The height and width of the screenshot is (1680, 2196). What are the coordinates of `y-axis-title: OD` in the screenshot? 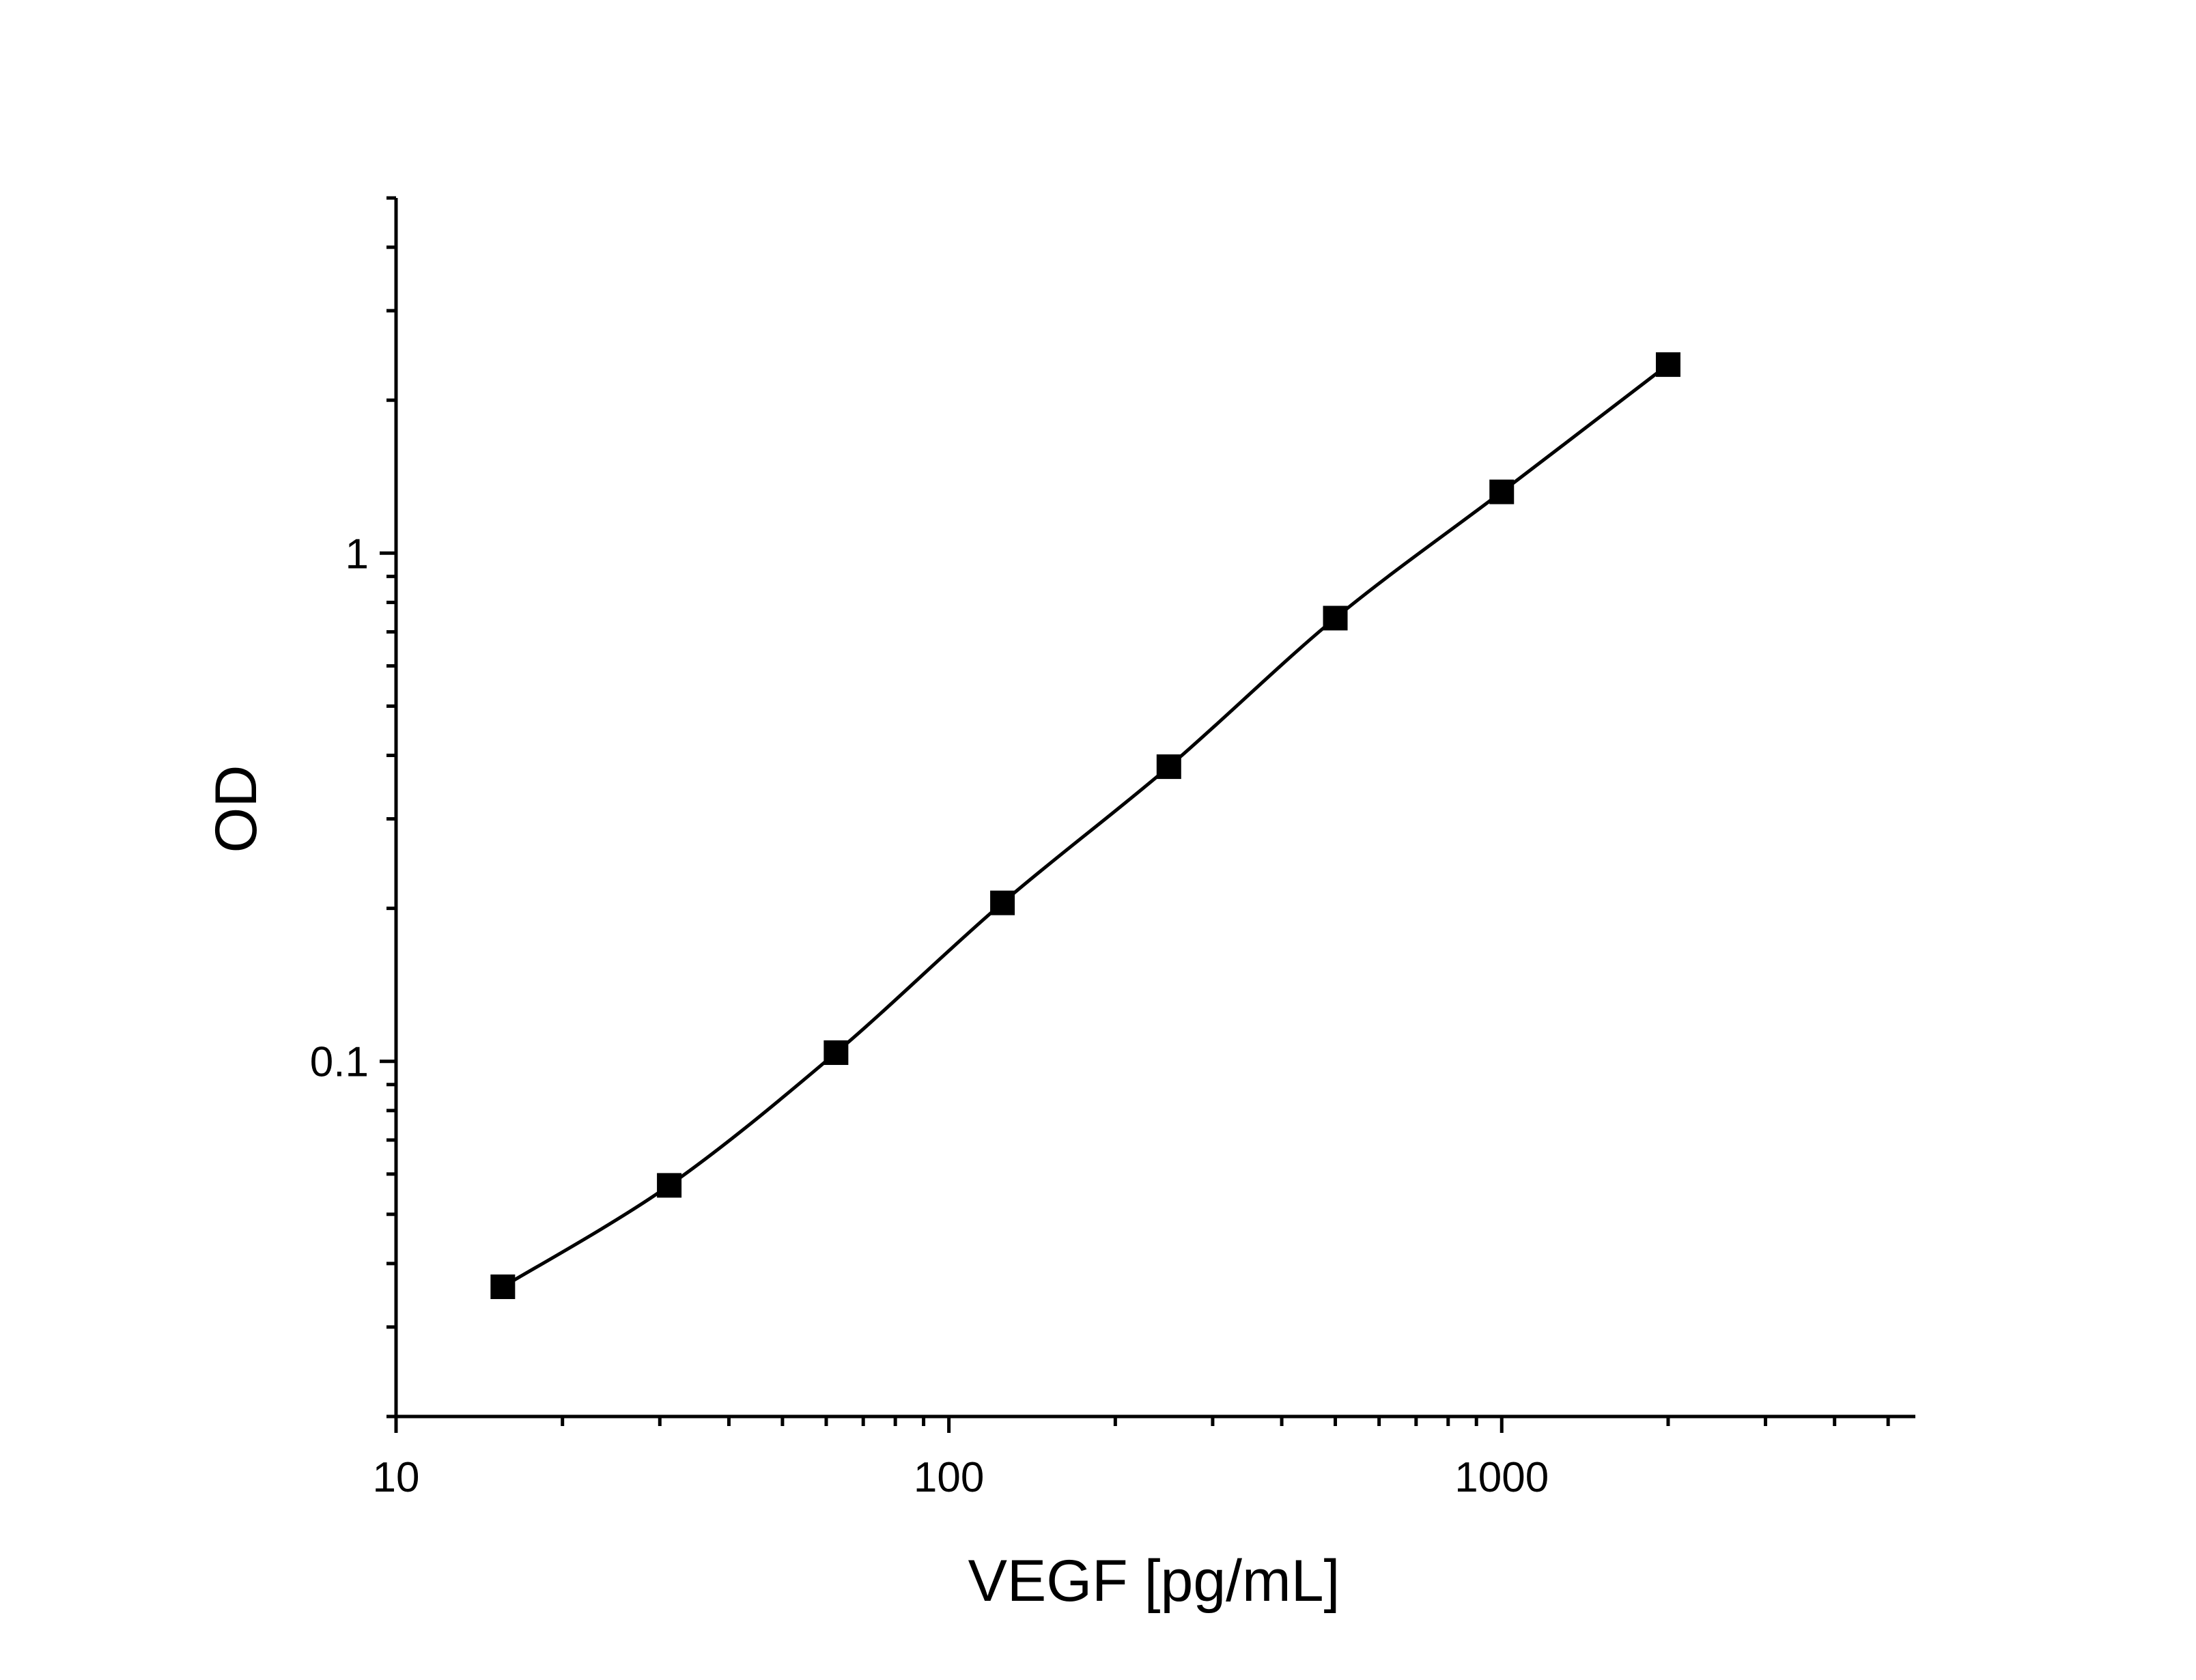 It's located at (236, 809).